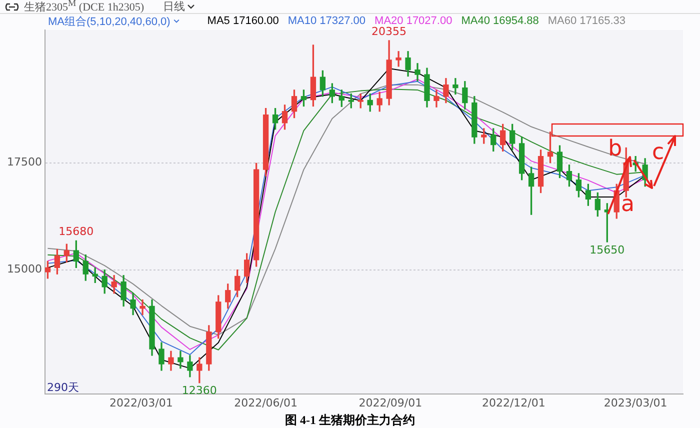 The width and height of the screenshot is (700, 428). I want to click on annotation: 12360, so click(199, 391).